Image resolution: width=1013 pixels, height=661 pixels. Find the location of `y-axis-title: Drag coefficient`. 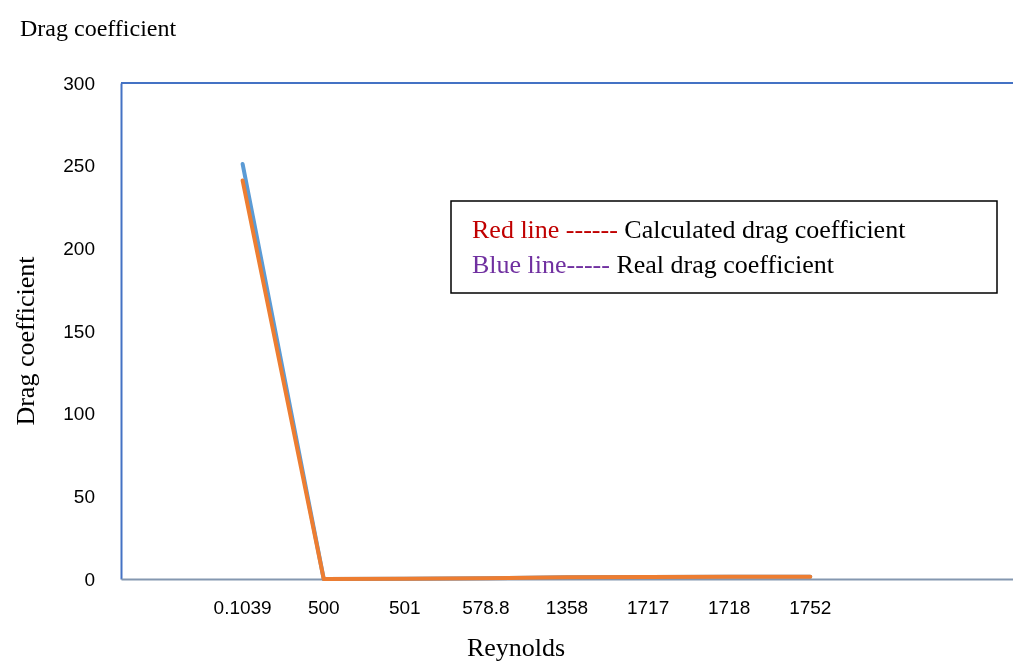

y-axis-title: Drag coefficient is located at coordinates (25, 340).